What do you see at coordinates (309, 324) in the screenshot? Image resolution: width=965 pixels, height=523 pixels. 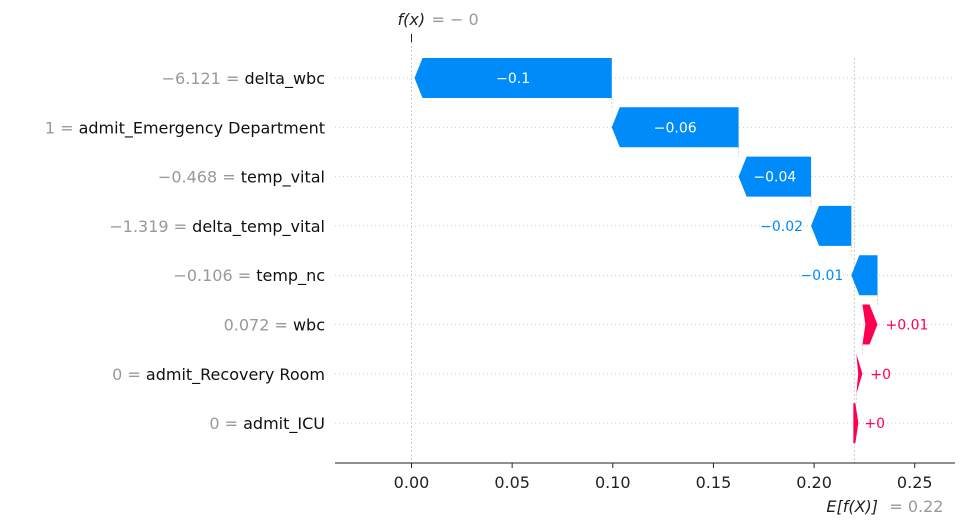 I see `feature-name: wbc` at bounding box center [309, 324].